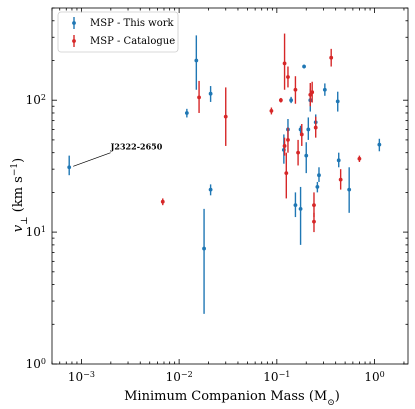 Image resolution: width=415 pixels, height=409 pixels. Describe the element at coordinates (92, 159) in the screenshot. I see `annotation-leader-line` at that location.